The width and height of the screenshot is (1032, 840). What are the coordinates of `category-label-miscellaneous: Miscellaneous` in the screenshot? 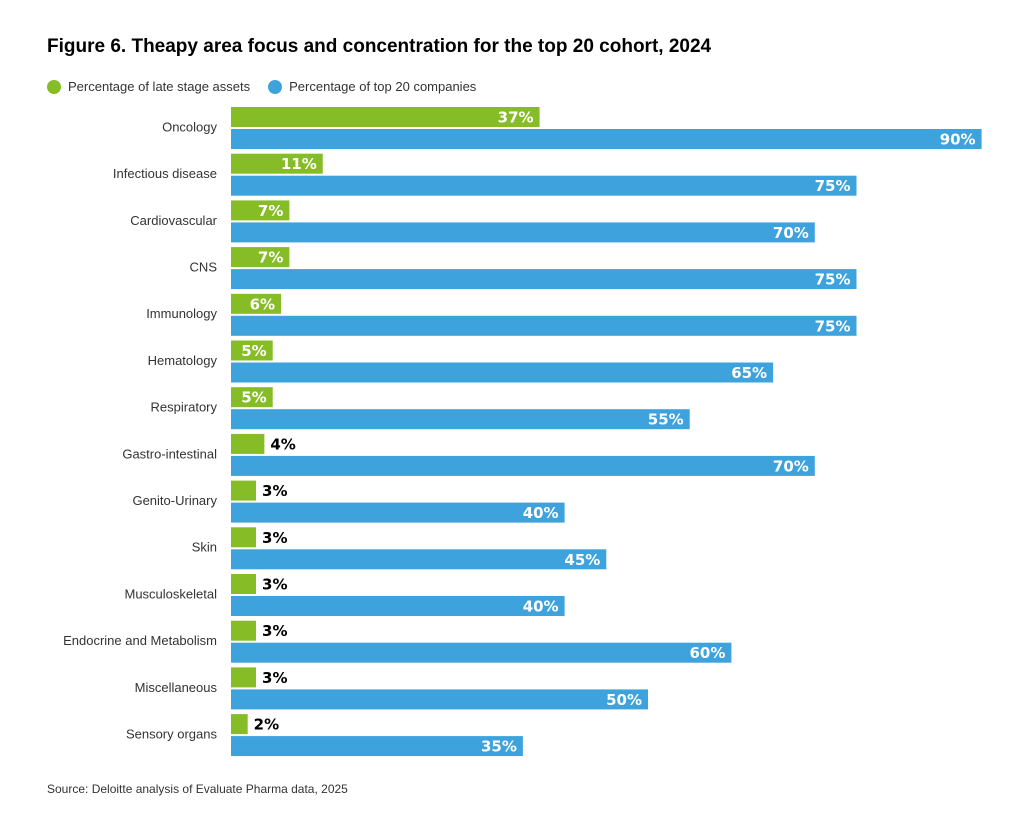 It's located at (176, 687).